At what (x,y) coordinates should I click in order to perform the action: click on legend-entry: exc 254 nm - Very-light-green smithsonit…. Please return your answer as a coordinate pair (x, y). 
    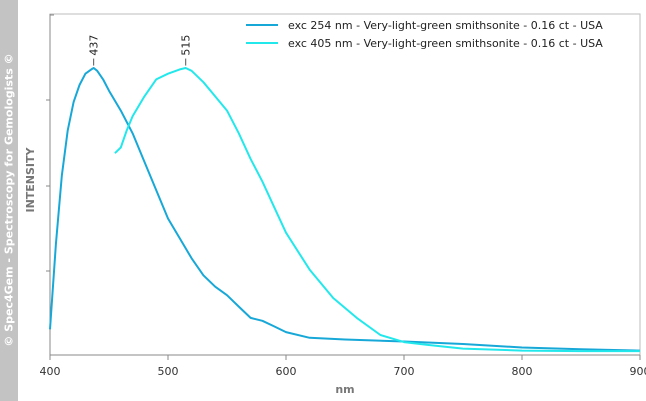
    Looking at the image, I should click on (445, 25).